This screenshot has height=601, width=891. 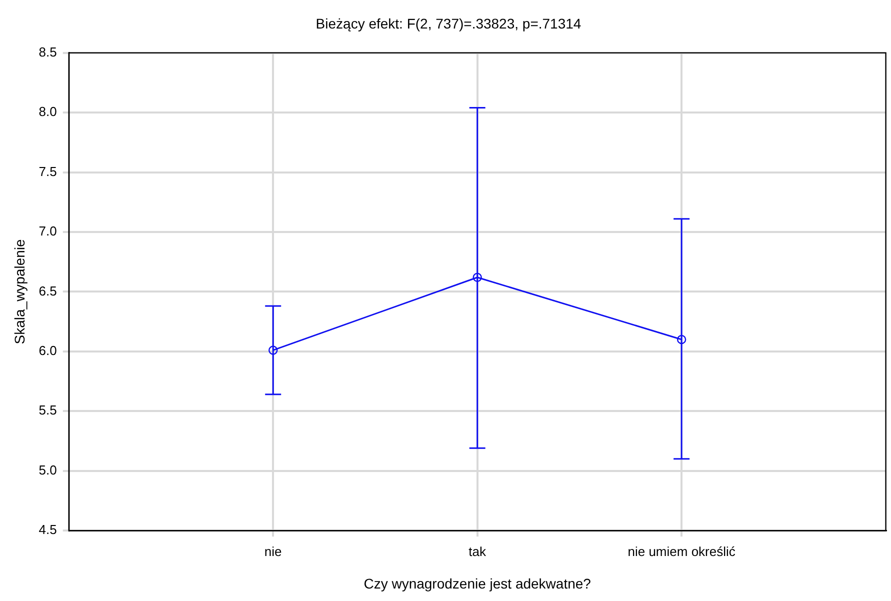 I want to click on x-tick-label: nie, so click(x=273, y=551).